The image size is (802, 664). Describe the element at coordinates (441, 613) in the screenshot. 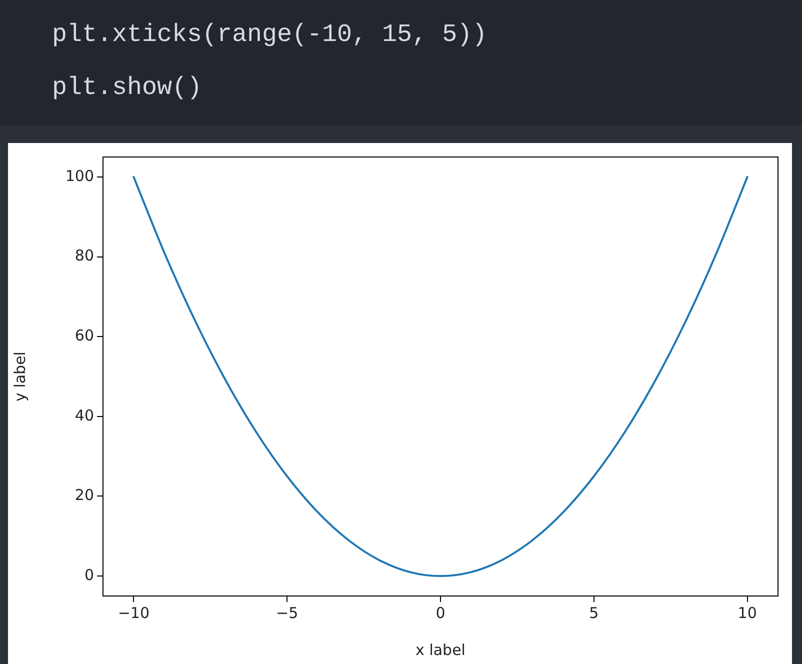

I see `x-tick-label: 0` at that location.